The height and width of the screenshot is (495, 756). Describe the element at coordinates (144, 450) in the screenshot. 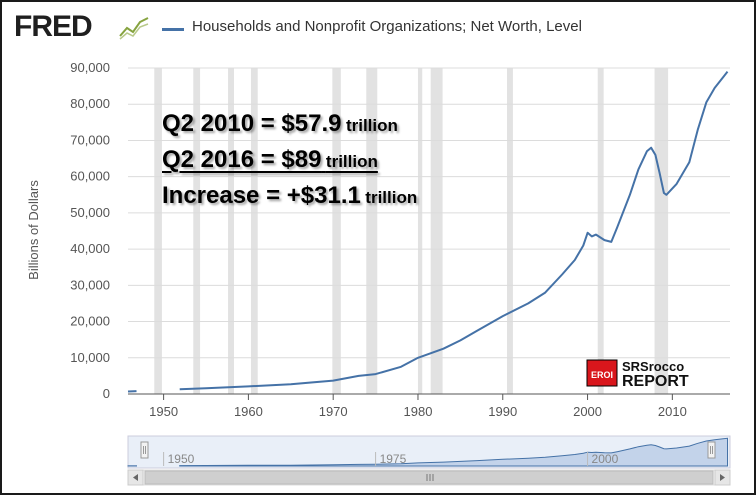

I see `navigator-handle-left` at that location.